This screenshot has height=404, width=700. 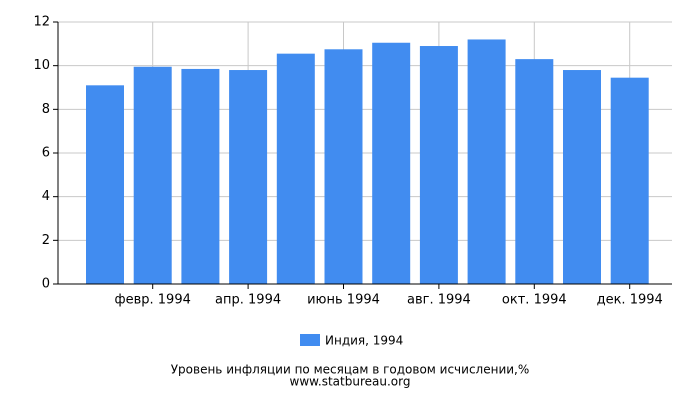 I want to click on legend-swatch, so click(x=310, y=340).